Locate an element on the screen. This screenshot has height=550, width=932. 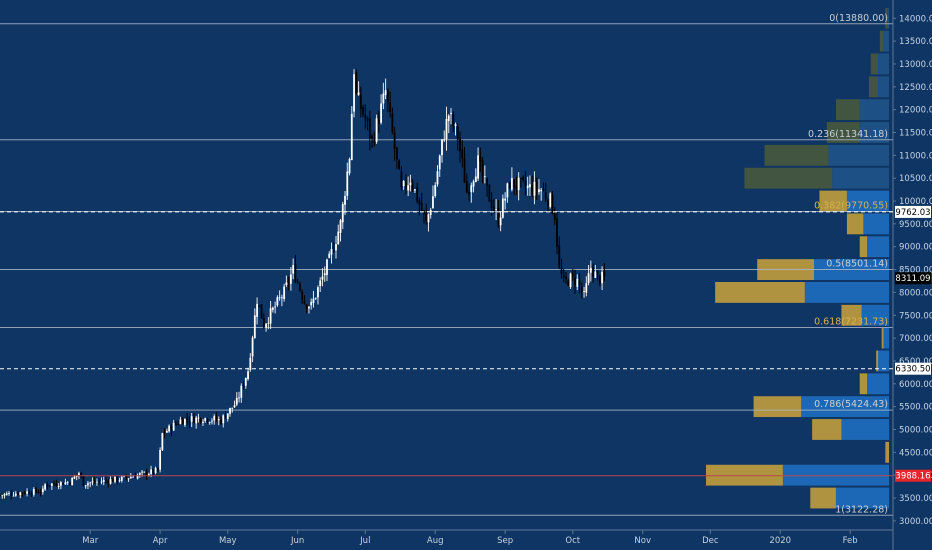
price-axis-label: 14000.00 is located at coordinates (915, 19).